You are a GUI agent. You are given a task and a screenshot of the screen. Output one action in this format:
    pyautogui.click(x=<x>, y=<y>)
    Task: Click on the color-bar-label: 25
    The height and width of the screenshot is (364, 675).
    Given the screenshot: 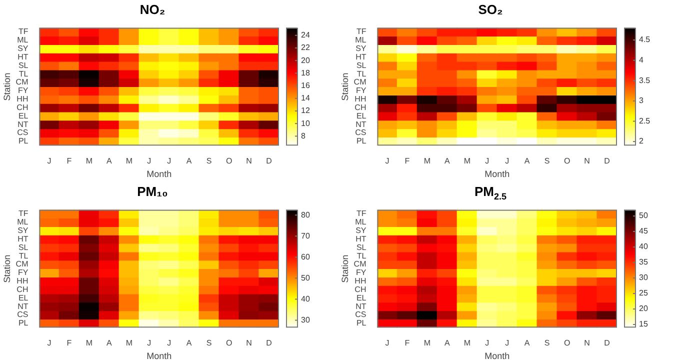 What is the action you would take?
    pyautogui.click(x=643, y=293)
    